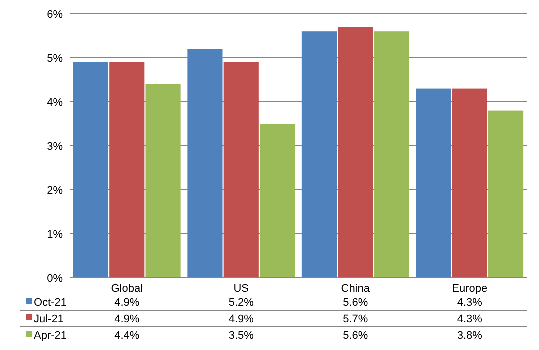 The height and width of the screenshot is (350, 539). Describe the element at coordinates (55, 234) in the screenshot. I see `y-tick-label: 1%` at that location.